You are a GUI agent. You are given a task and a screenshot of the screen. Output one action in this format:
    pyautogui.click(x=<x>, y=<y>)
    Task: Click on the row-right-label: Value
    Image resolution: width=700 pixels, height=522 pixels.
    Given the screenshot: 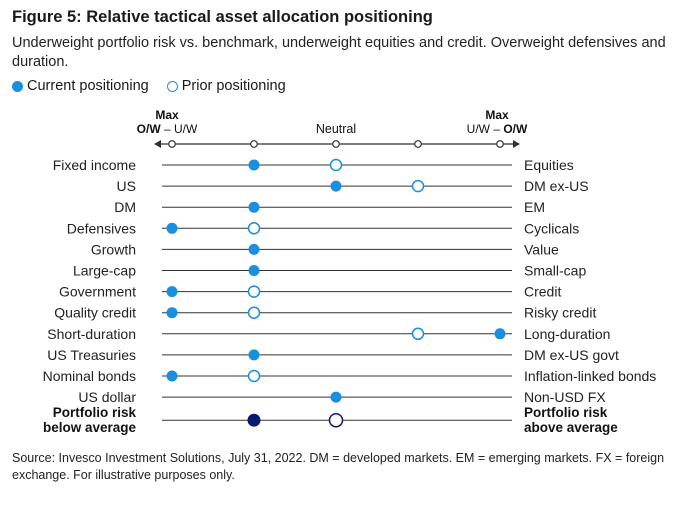 What is the action you would take?
    pyautogui.click(x=541, y=249)
    